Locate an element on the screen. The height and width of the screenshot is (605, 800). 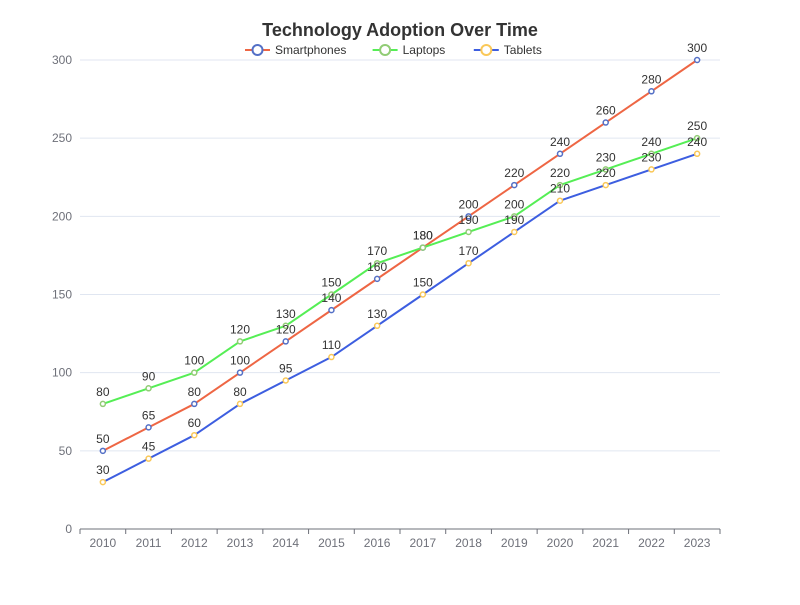
data-point-smartphones-2015 is located at coordinates (331, 310).